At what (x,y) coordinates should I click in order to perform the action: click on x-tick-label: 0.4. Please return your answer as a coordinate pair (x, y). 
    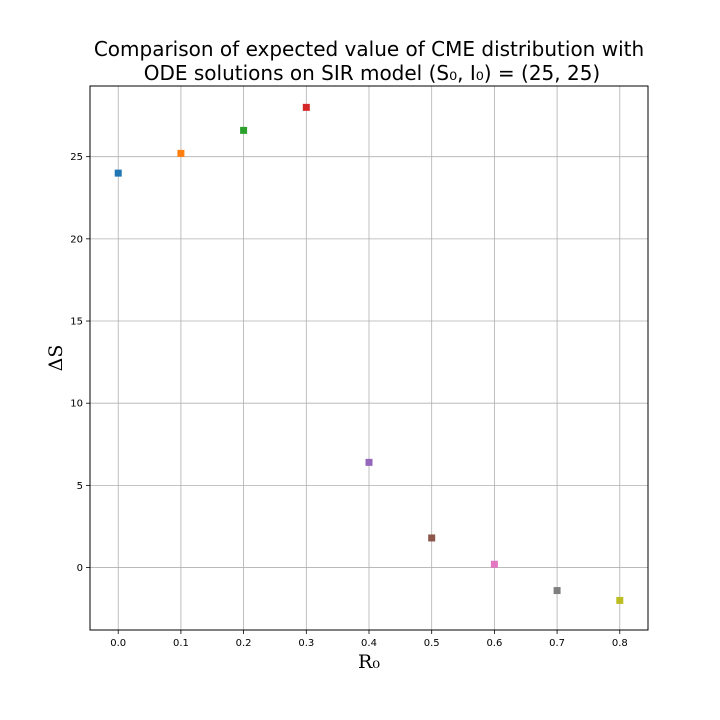
    Looking at the image, I should click on (369, 643).